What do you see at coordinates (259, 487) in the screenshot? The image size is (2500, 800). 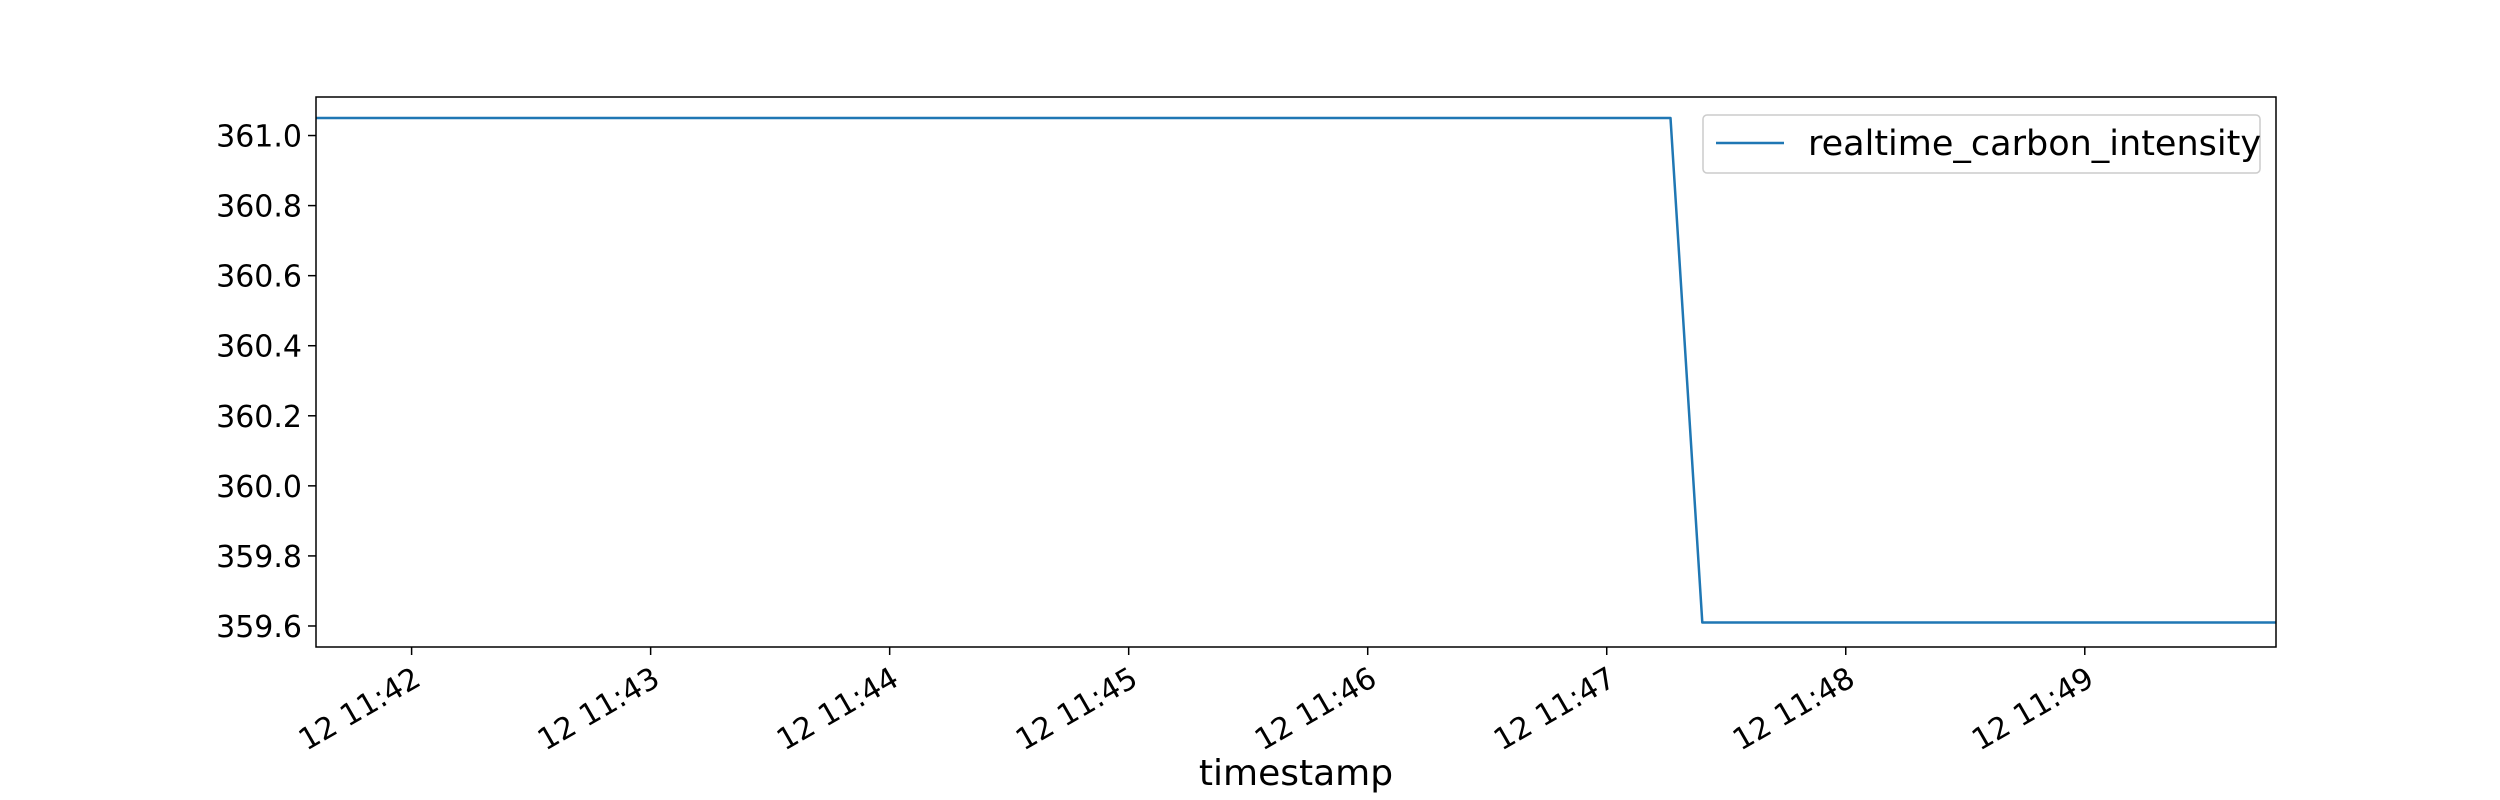 I see `y-tick-label: 360.0` at bounding box center [259, 487].